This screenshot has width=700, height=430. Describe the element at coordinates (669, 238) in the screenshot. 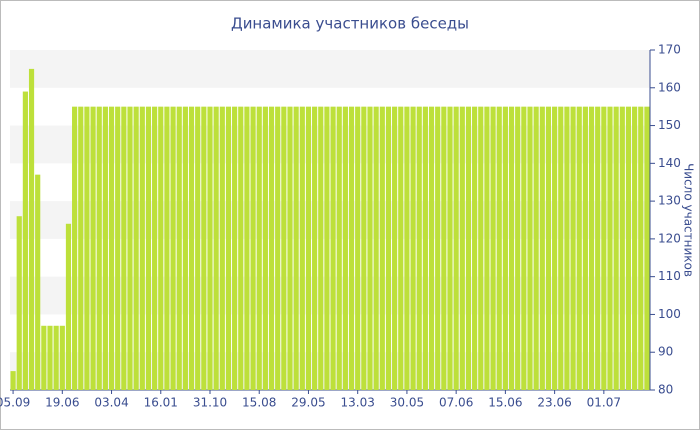

I see `y-tick-label: 120` at that location.